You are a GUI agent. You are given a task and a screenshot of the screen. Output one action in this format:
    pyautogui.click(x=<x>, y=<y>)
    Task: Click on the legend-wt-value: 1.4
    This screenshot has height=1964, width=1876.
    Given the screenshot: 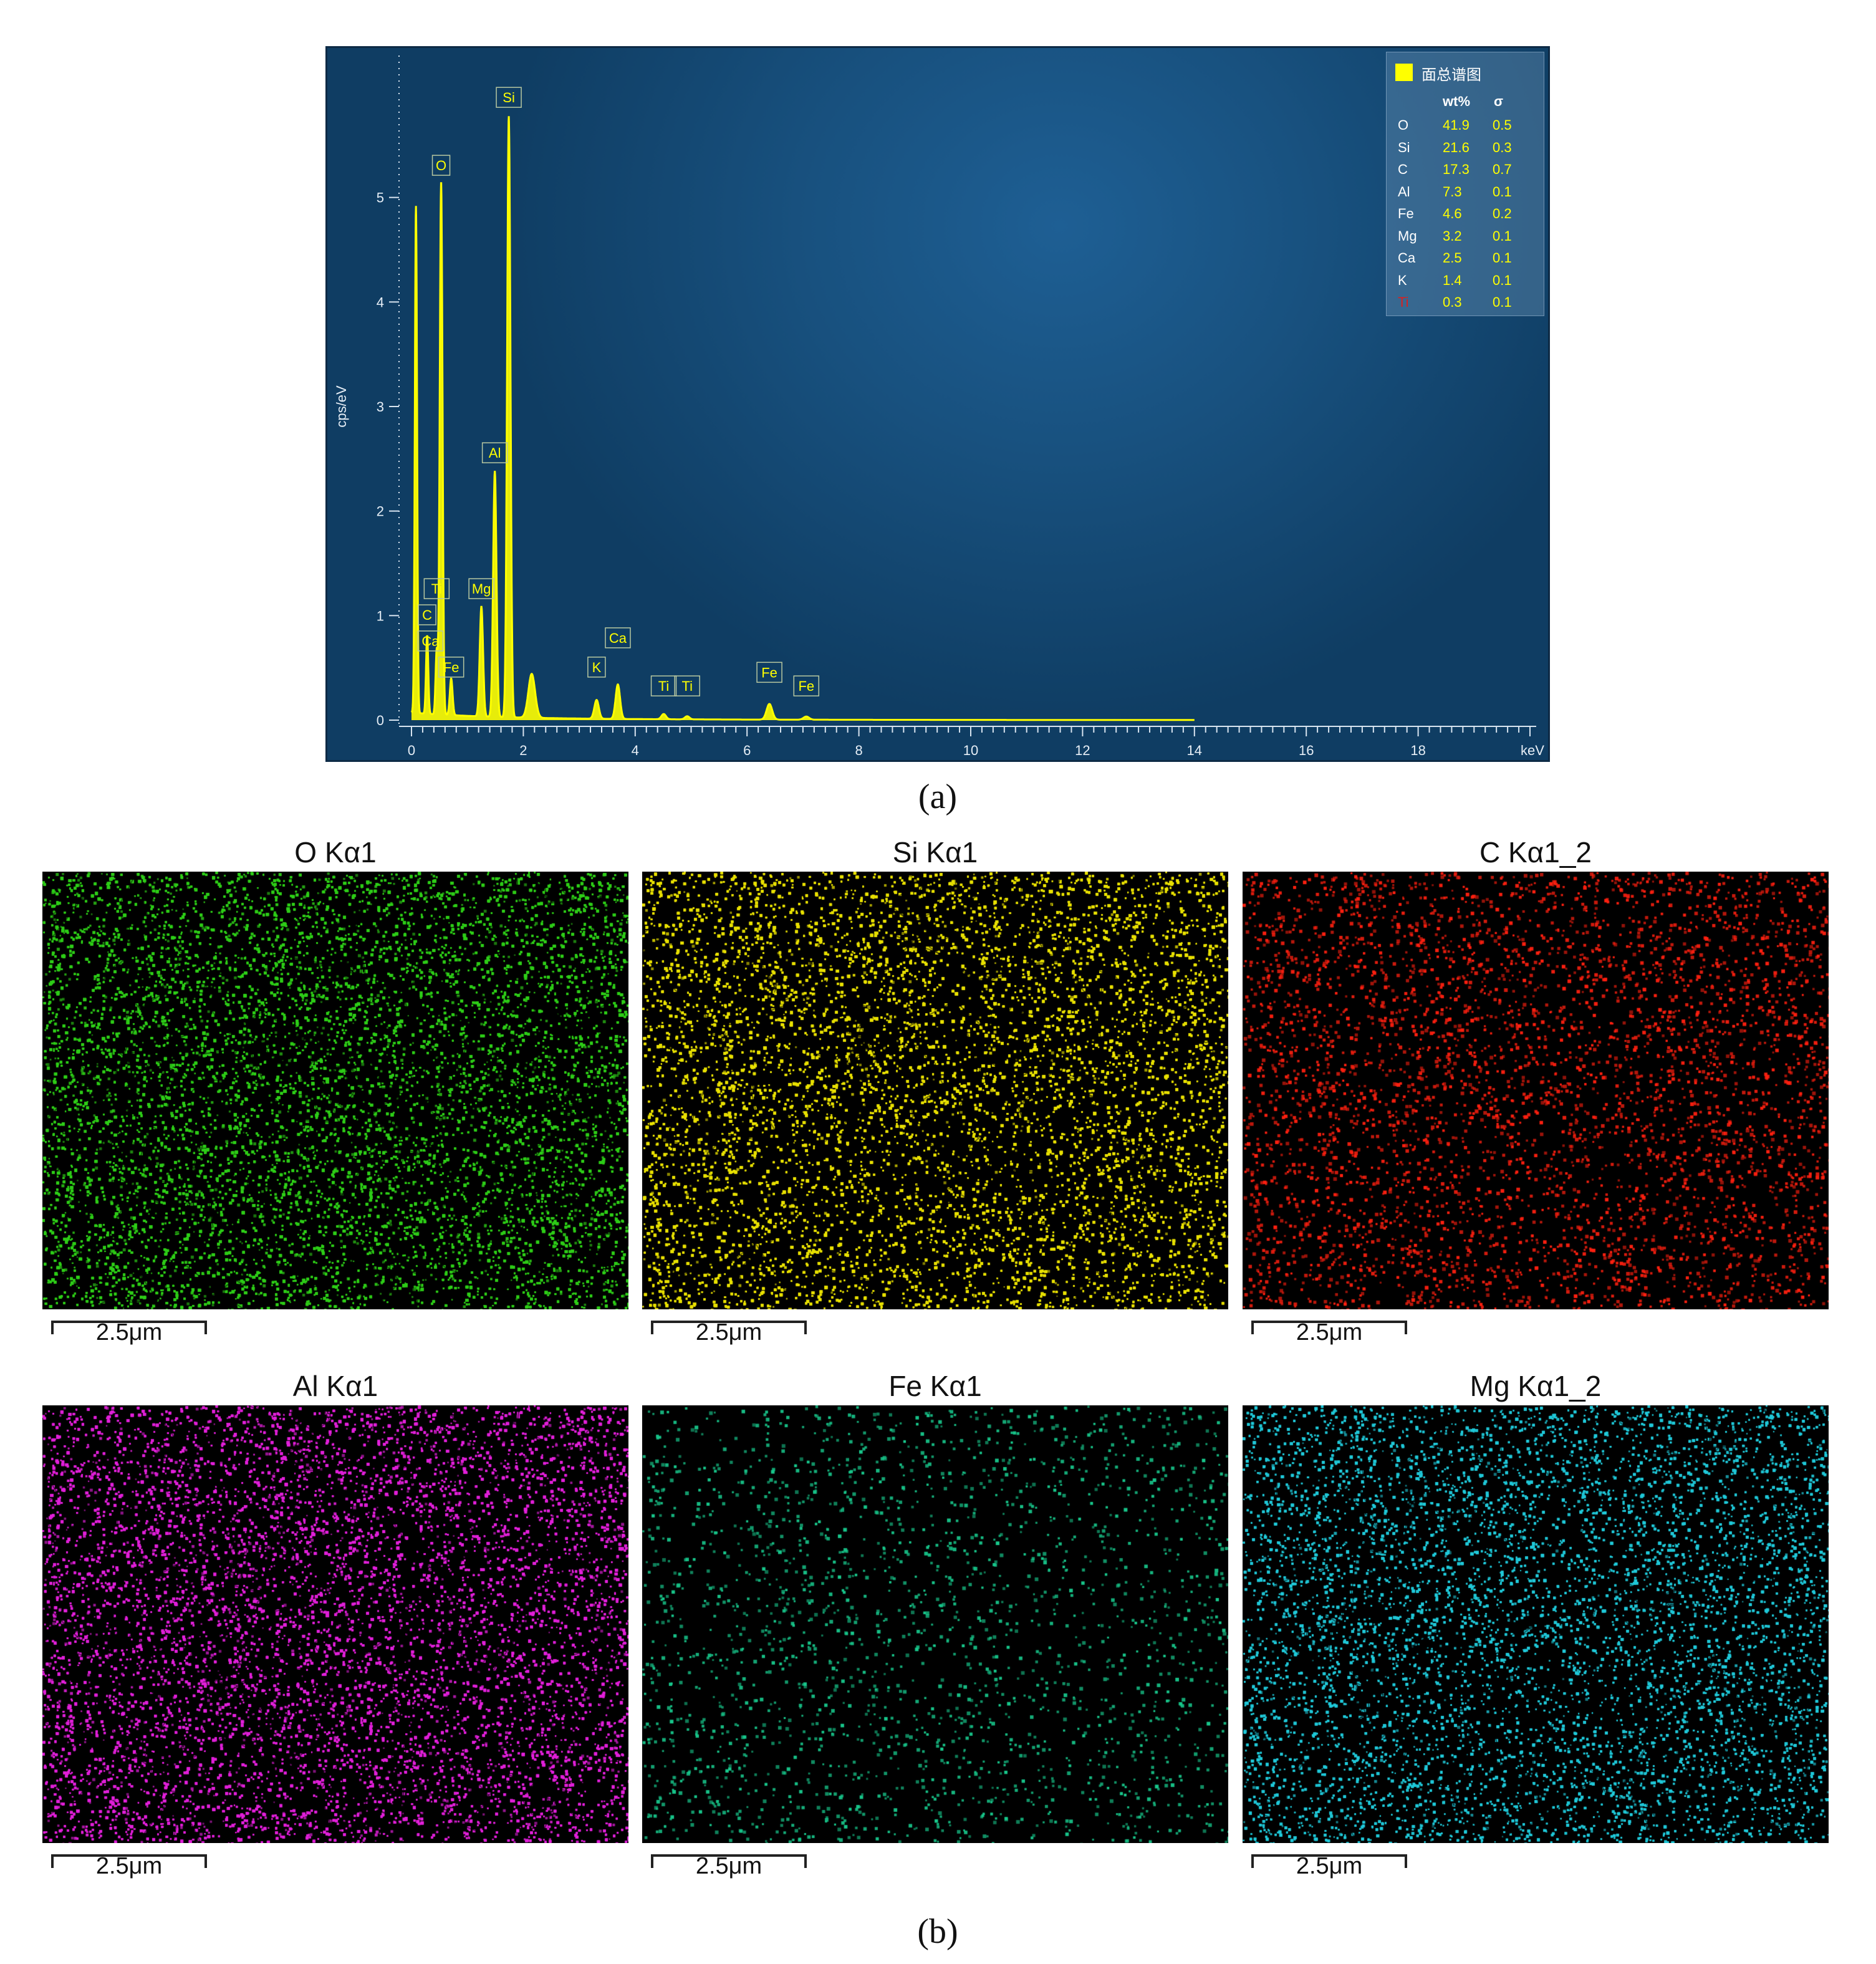 What is the action you would take?
    pyautogui.click(x=1452, y=280)
    